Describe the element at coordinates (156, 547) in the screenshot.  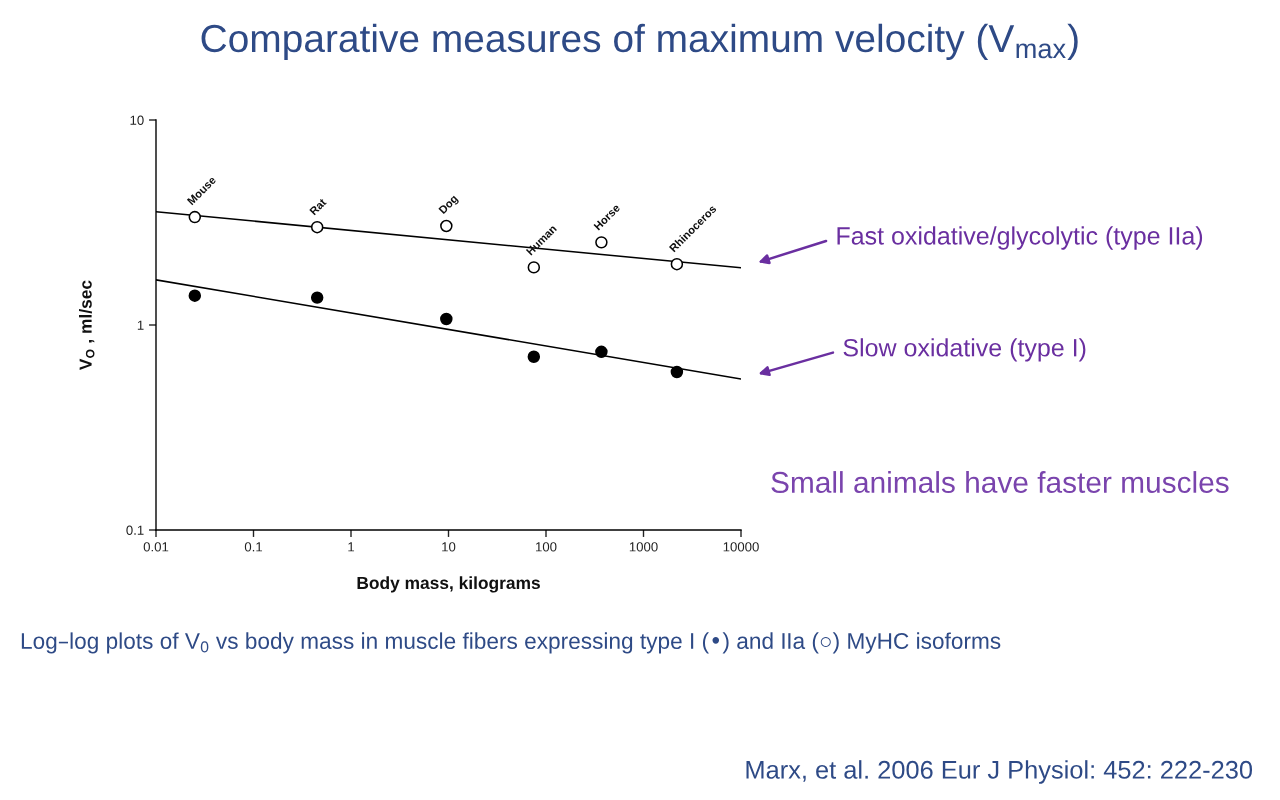
I see `x-tick-label: 0.01` at that location.